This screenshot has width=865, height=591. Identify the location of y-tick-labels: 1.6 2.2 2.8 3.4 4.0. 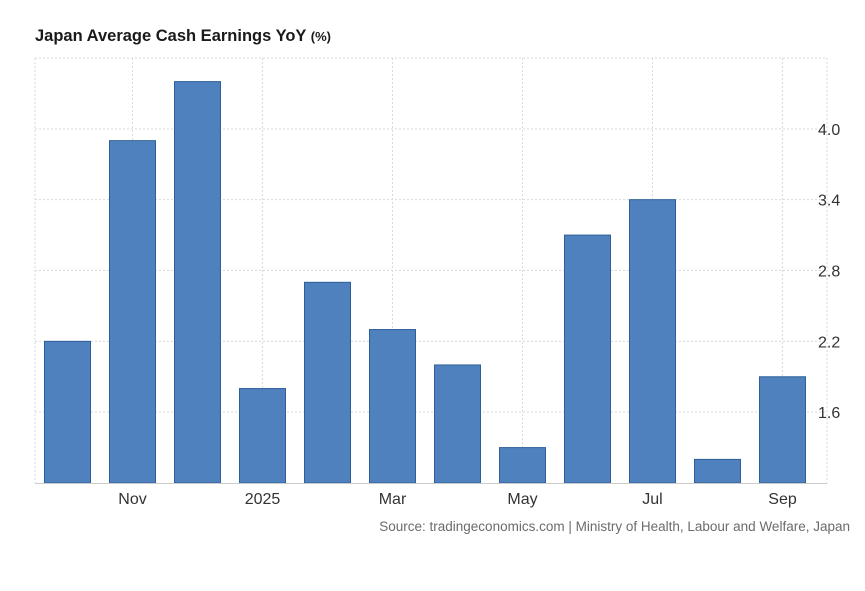
(829, 272).